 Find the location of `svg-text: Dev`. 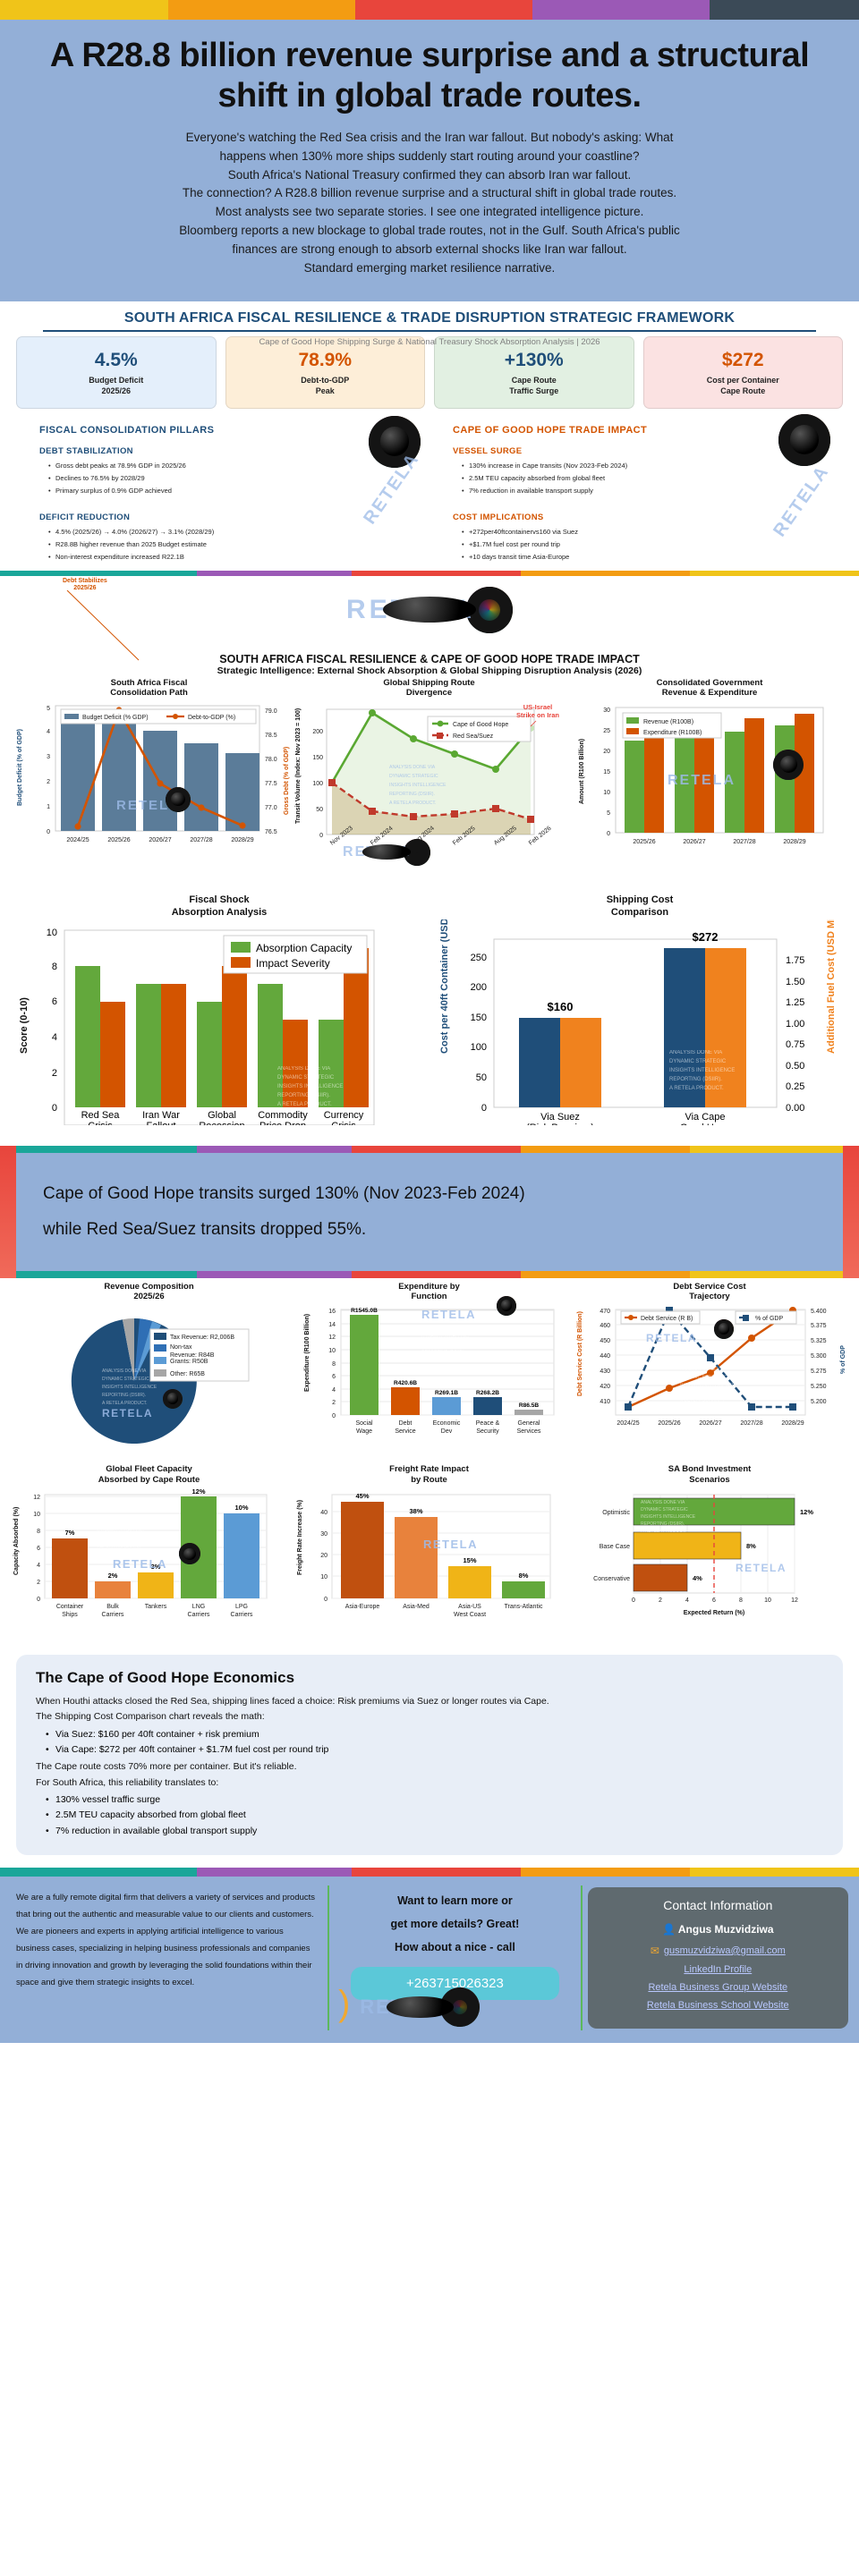

svg-text: Dev is located at coordinates (447, 1431).